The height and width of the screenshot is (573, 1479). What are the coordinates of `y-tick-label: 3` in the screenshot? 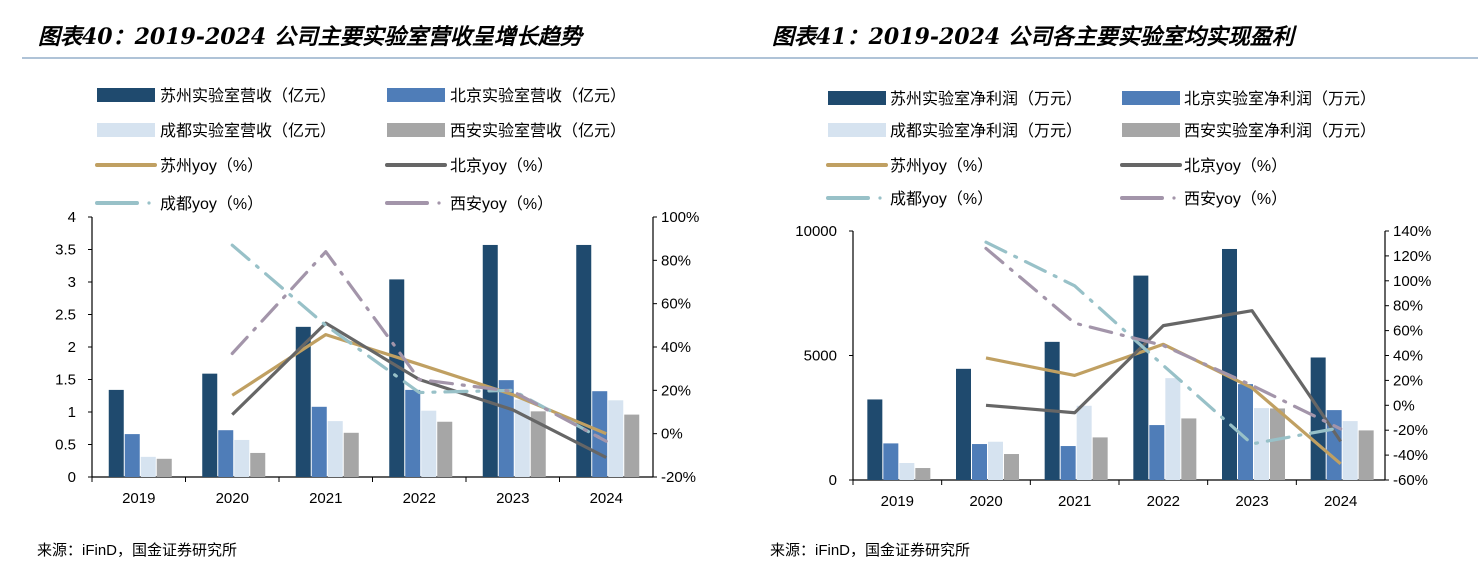 It's located at (72, 282).